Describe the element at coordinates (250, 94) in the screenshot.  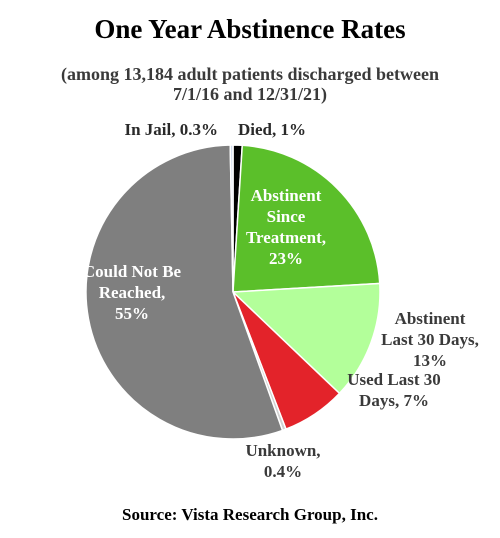
I see `subtitle-line-2: 7/1/16 and 12/31/21)` at that location.